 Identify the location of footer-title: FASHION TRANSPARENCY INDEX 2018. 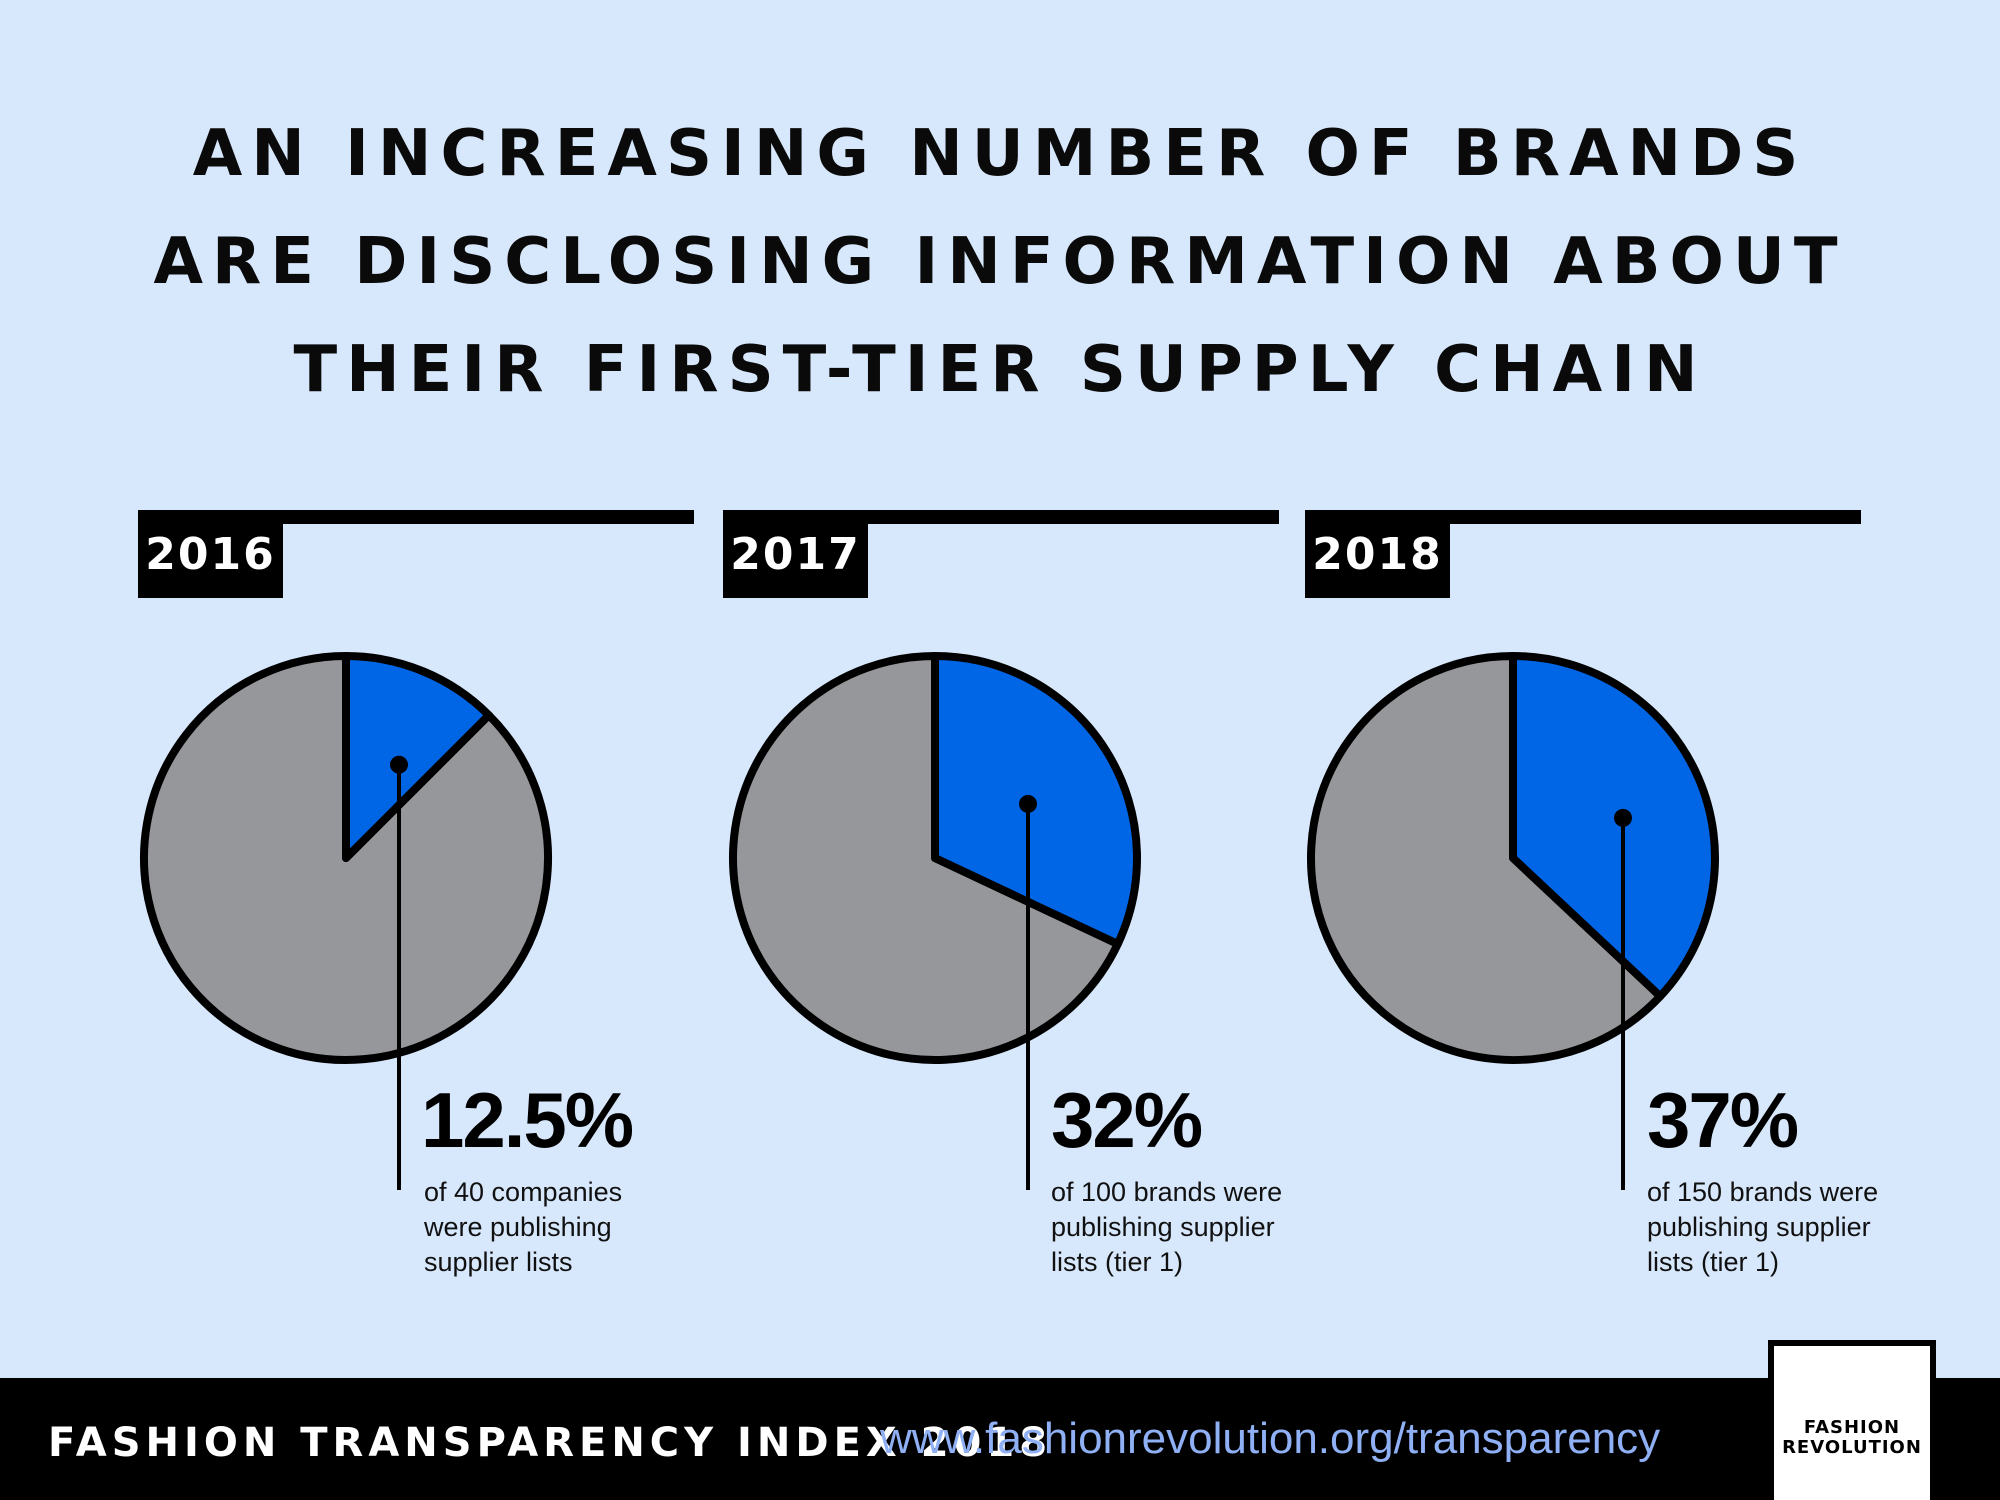
(550, 1443).